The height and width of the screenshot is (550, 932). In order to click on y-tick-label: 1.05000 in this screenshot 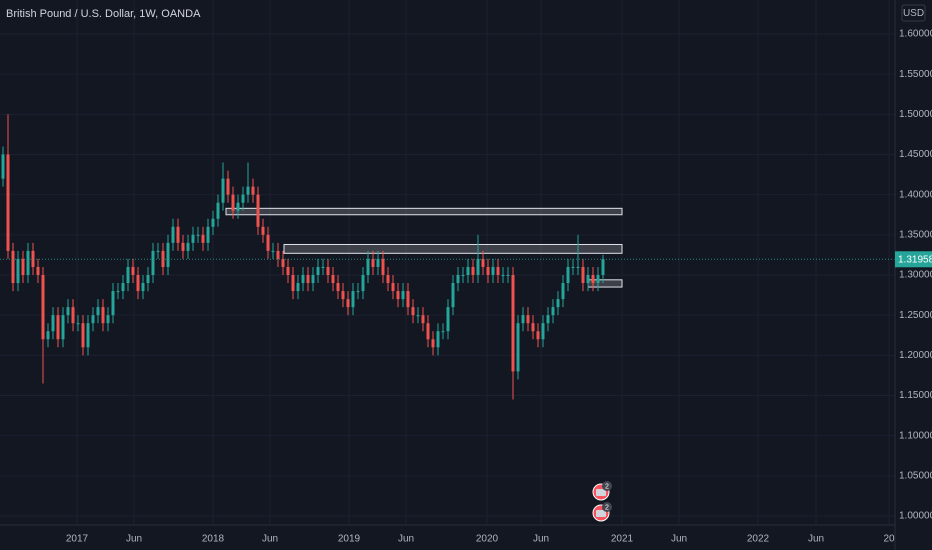, I will do `click(915, 475)`.